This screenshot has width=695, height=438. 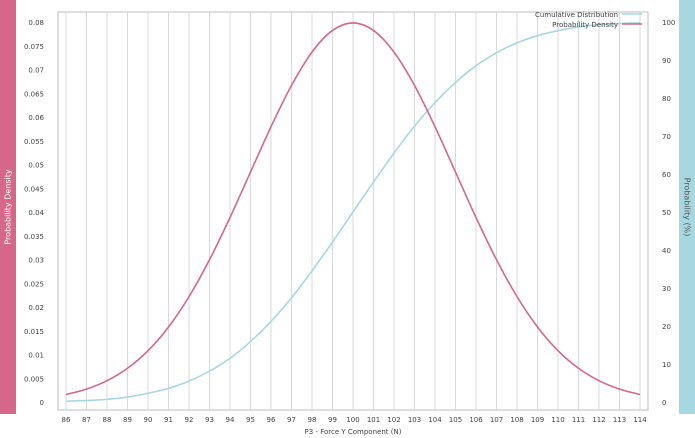 I want to click on x-tick-label: 99, so click(x=332, y=420).